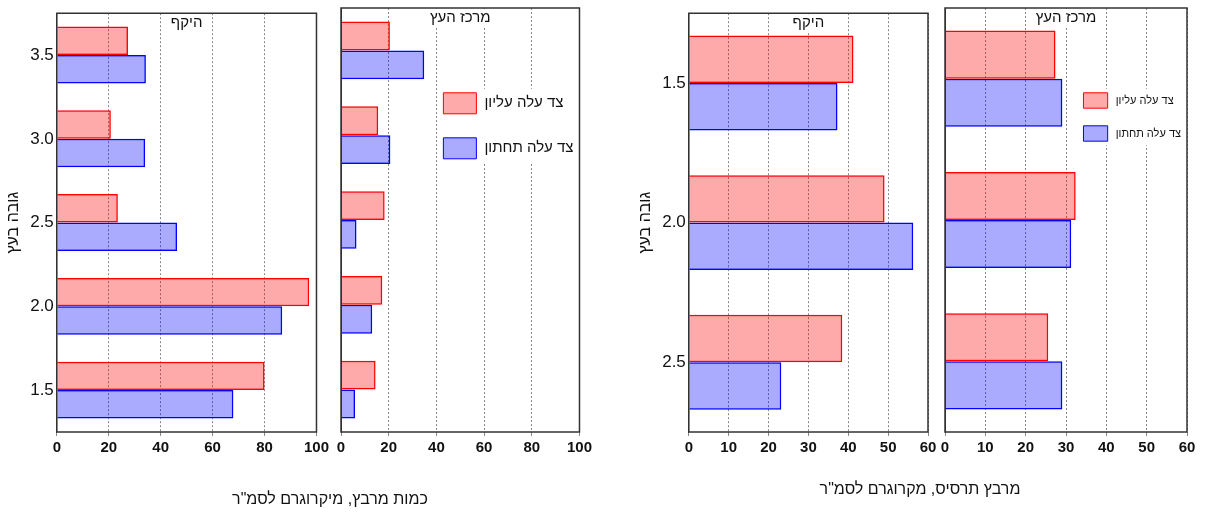  I want to click on x-axis-title: כמות מרבץ, מיקרוגרם לסמ"ר, so click(330, 499).